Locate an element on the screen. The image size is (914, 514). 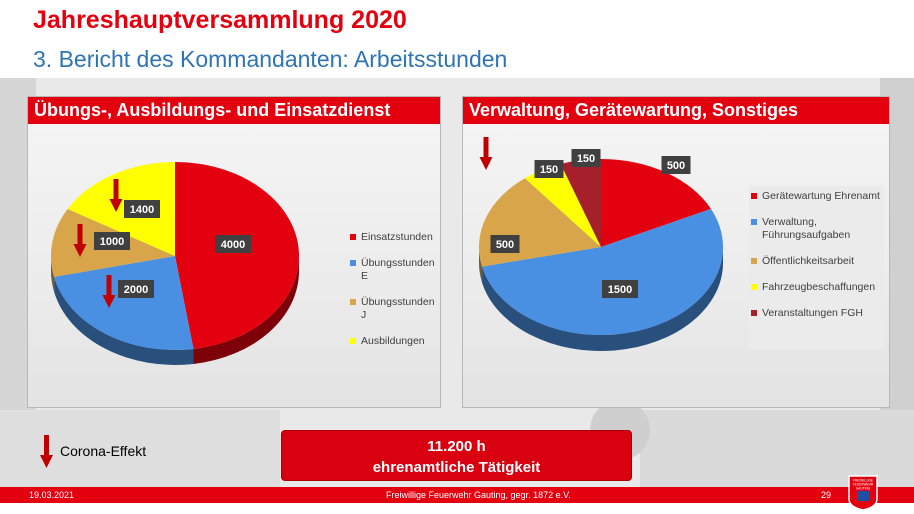
summary-box: 11.200 h ehrenamtliche Tätigkeit is located at coordinates (456, 455).